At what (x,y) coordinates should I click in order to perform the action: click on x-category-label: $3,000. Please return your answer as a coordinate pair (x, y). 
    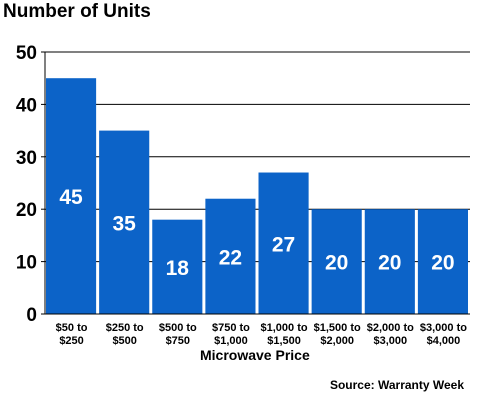
    Looking at the image, I should click on (390, 341).